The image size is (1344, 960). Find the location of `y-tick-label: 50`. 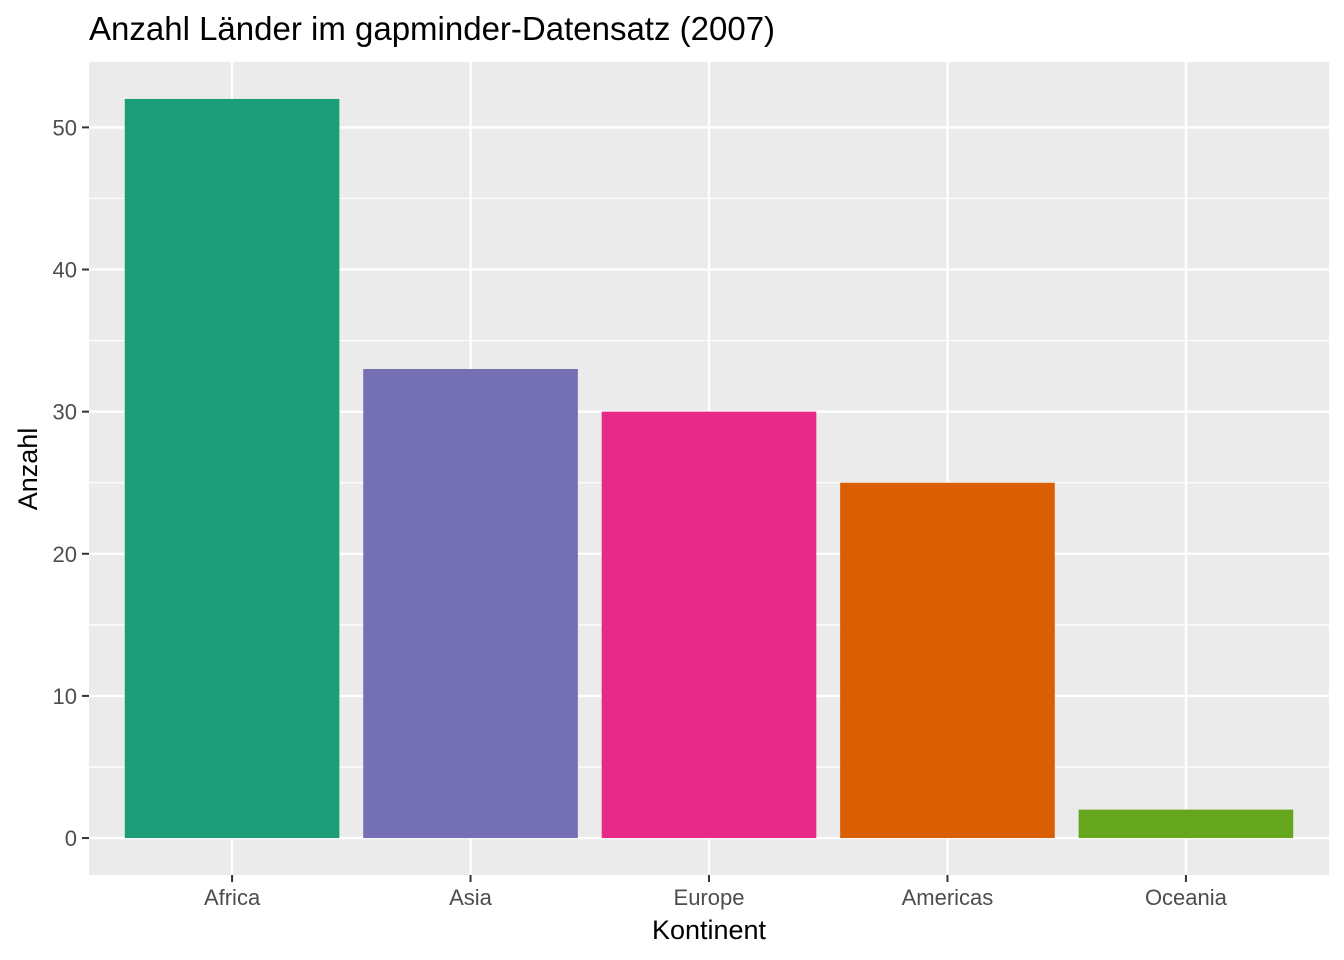

y-tick-label: 50 is located at coordinates (65, 127).